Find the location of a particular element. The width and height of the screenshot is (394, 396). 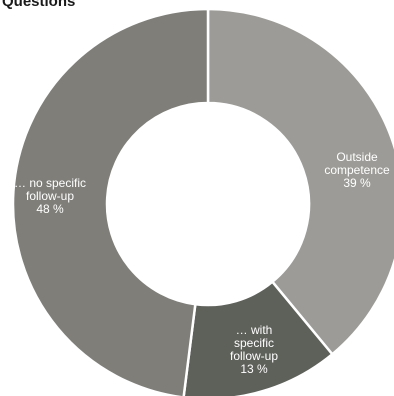

slice-label-3: … no specific follow-up 48 % is located at coordinates (50, 196).